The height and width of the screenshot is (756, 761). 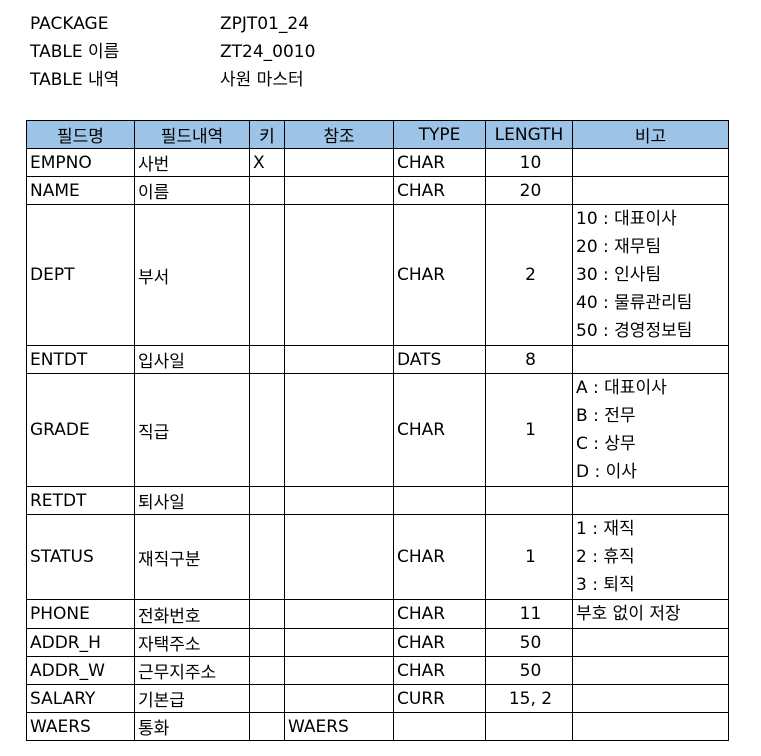 What do you see at coordinates (339, 726) in the screenshot?
I see `ref-cell: WAERS` at bounding box center [339, 726].